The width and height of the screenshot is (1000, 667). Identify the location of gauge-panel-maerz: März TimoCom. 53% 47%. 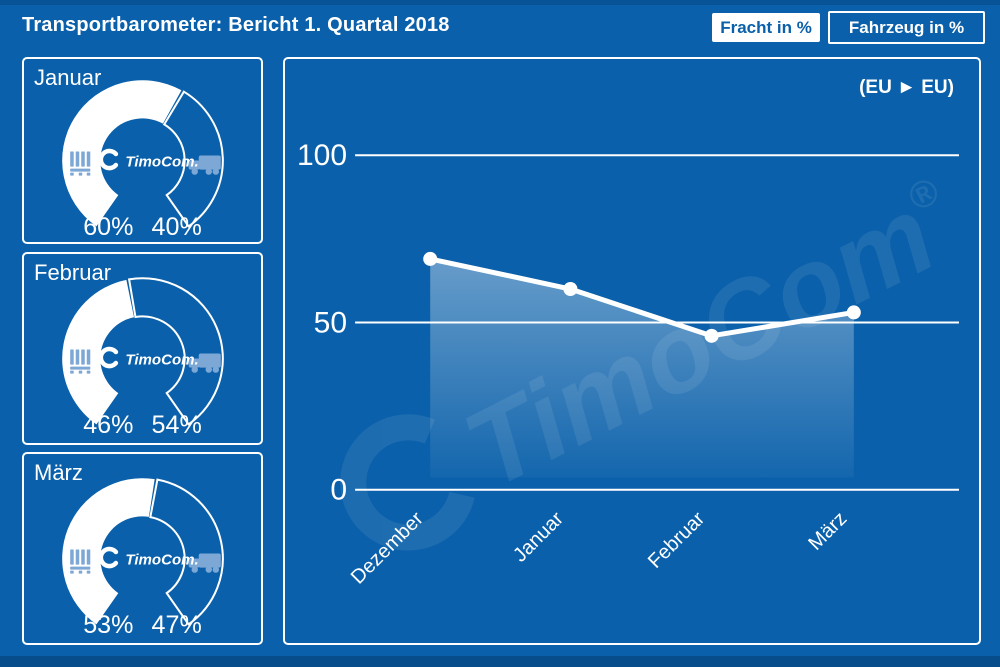
(142, 548).